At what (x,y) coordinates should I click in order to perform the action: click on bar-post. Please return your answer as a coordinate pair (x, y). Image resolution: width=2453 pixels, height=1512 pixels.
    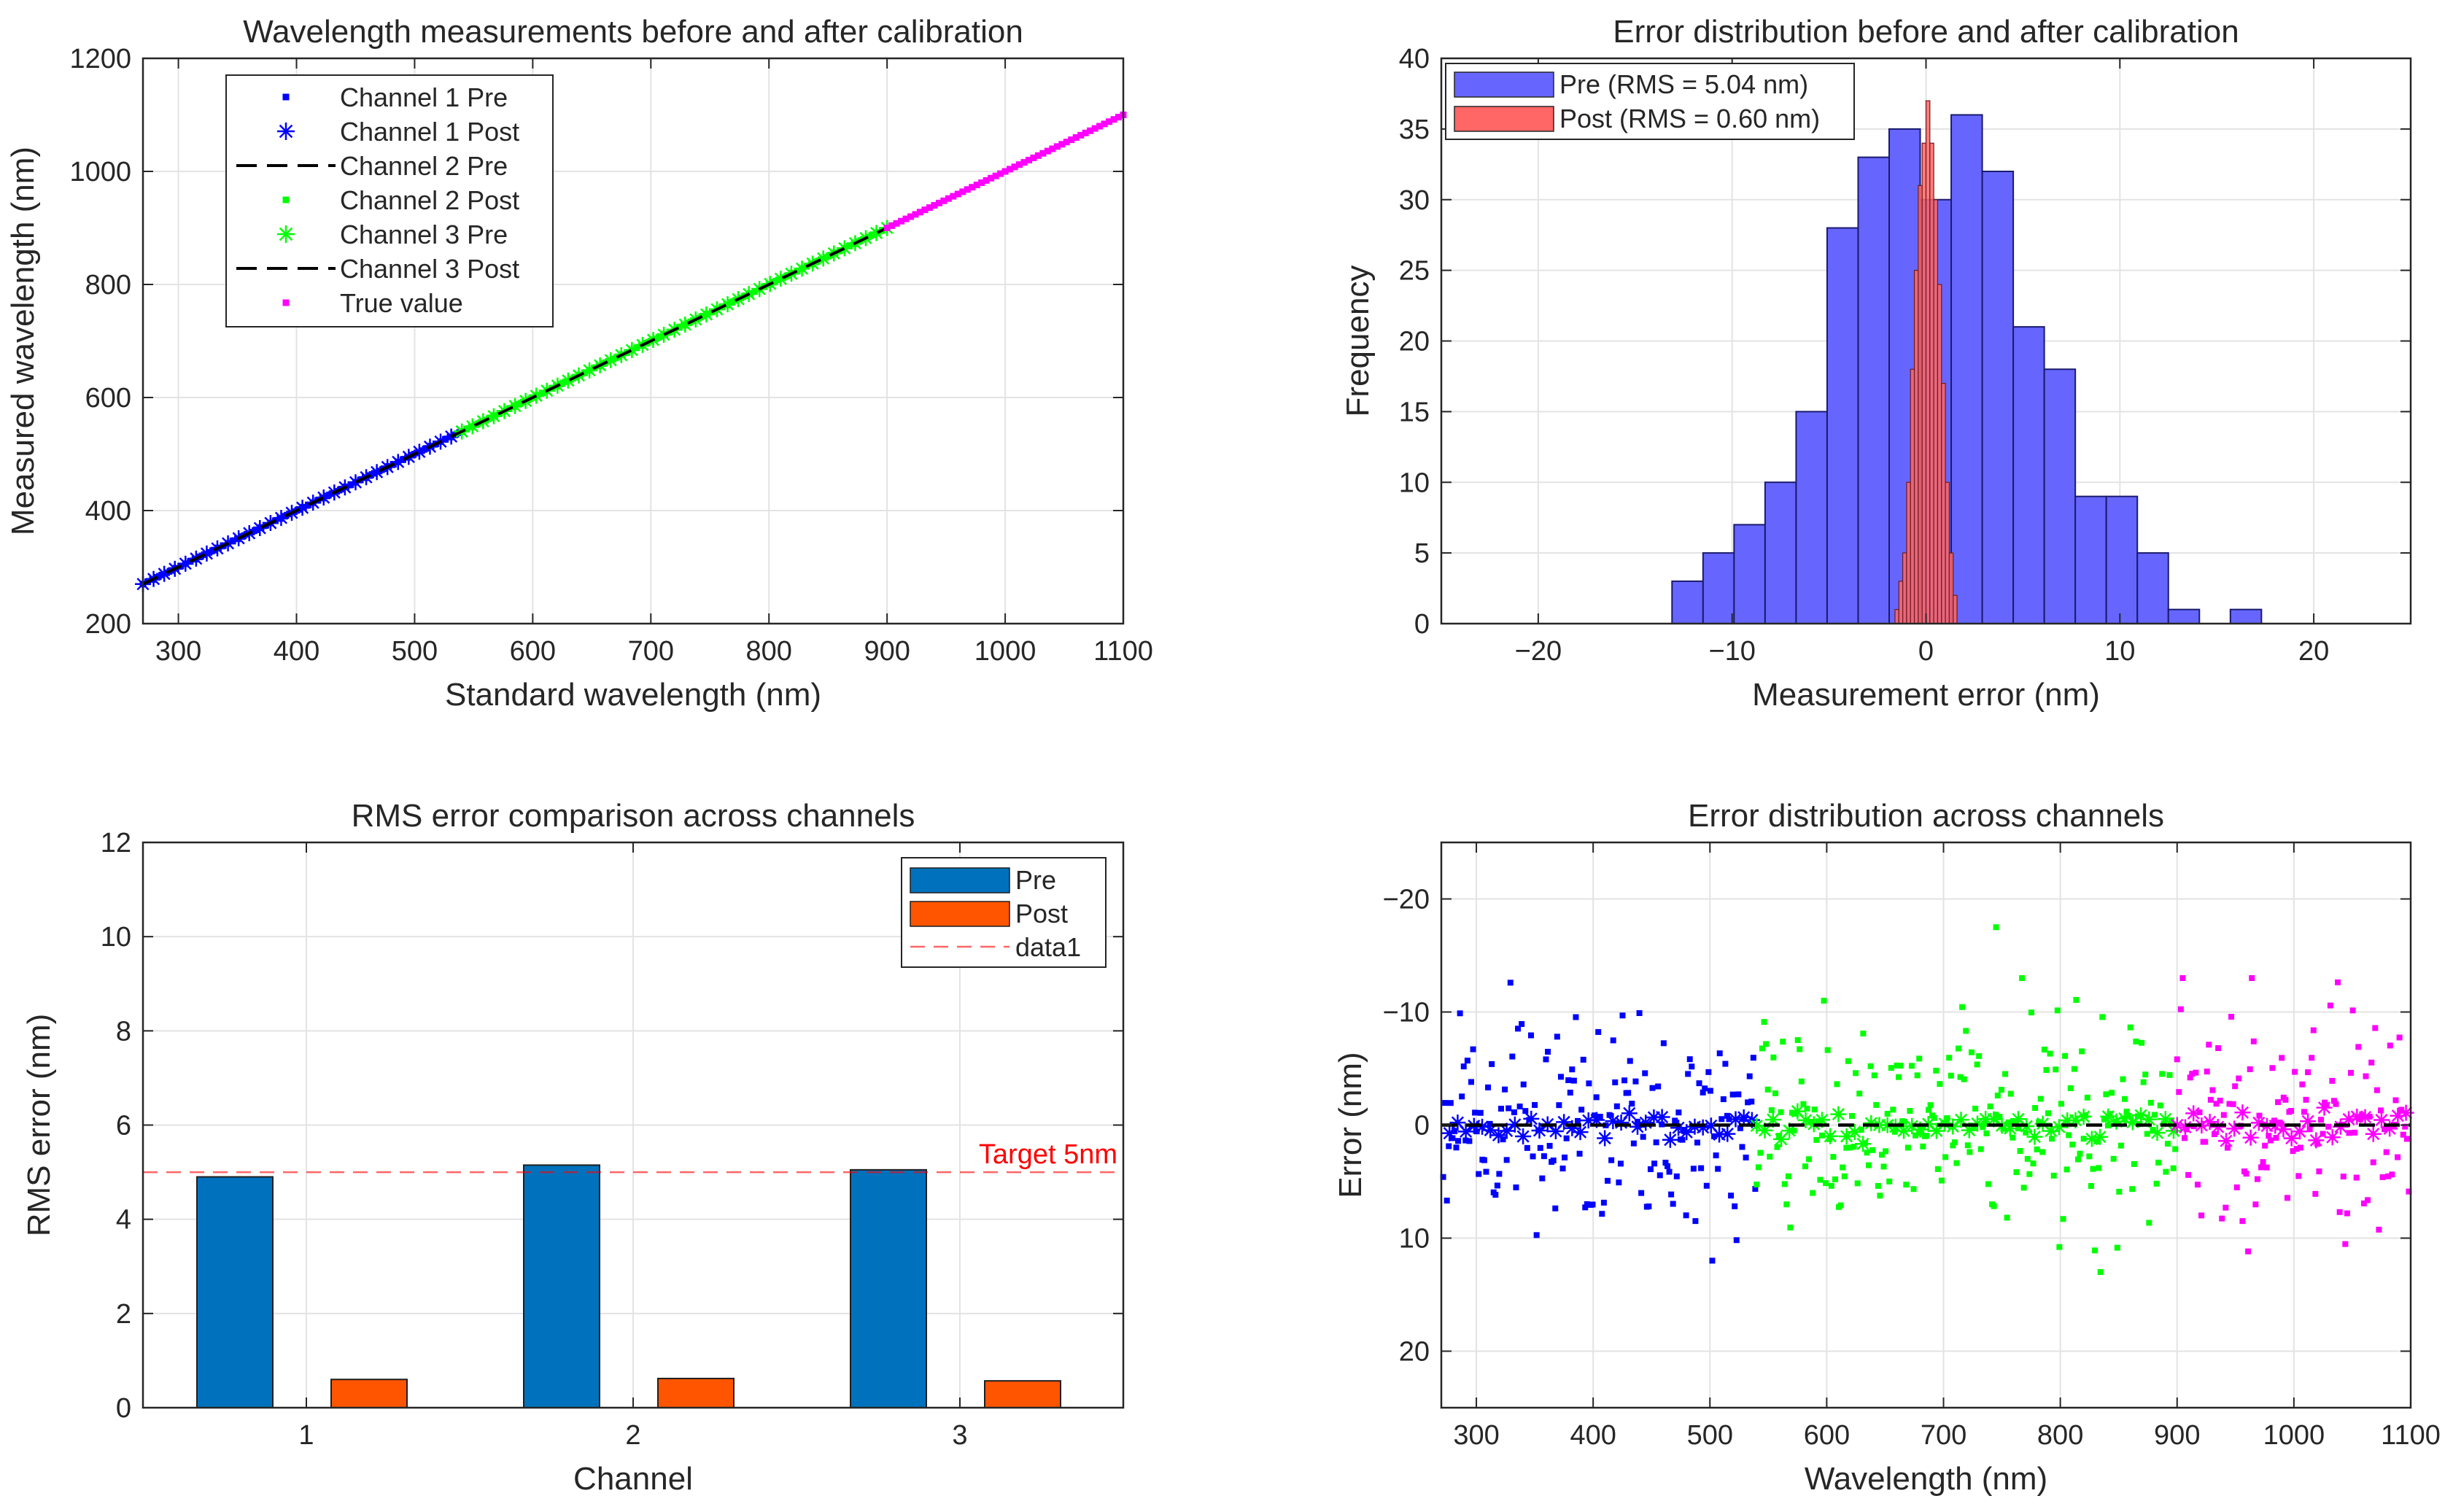
    Looking at the image, I should click on (1023, 1394).